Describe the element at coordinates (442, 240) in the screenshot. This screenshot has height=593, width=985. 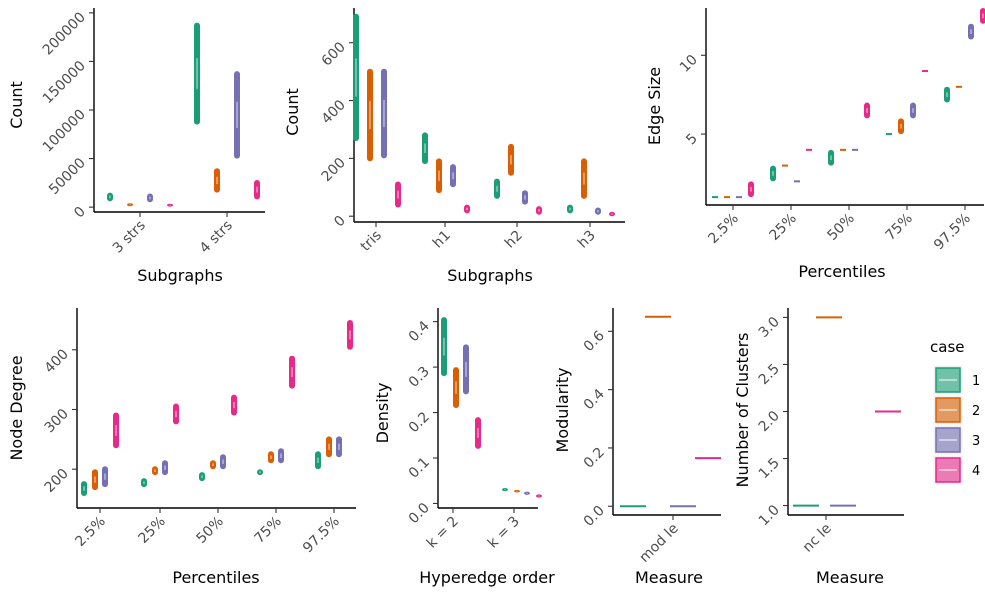
I see `x-tick-label: h1` at that location.